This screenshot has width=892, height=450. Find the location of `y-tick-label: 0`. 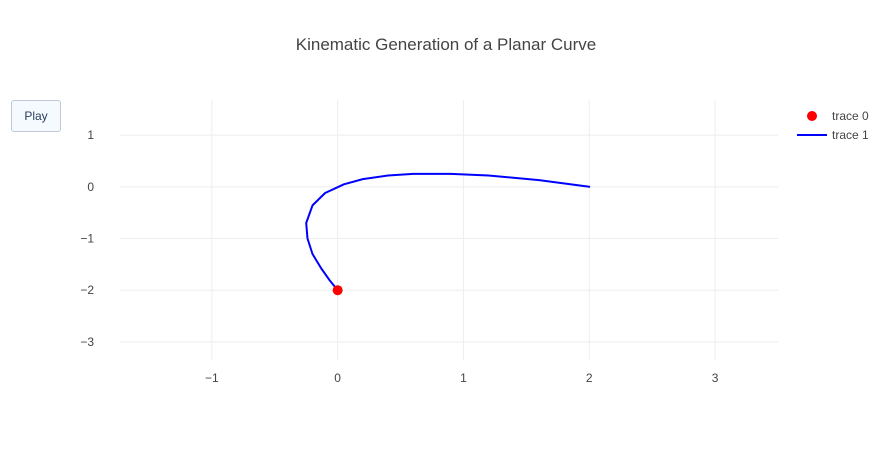

y-tick-label: 0 is located at coordinates (90, 187).